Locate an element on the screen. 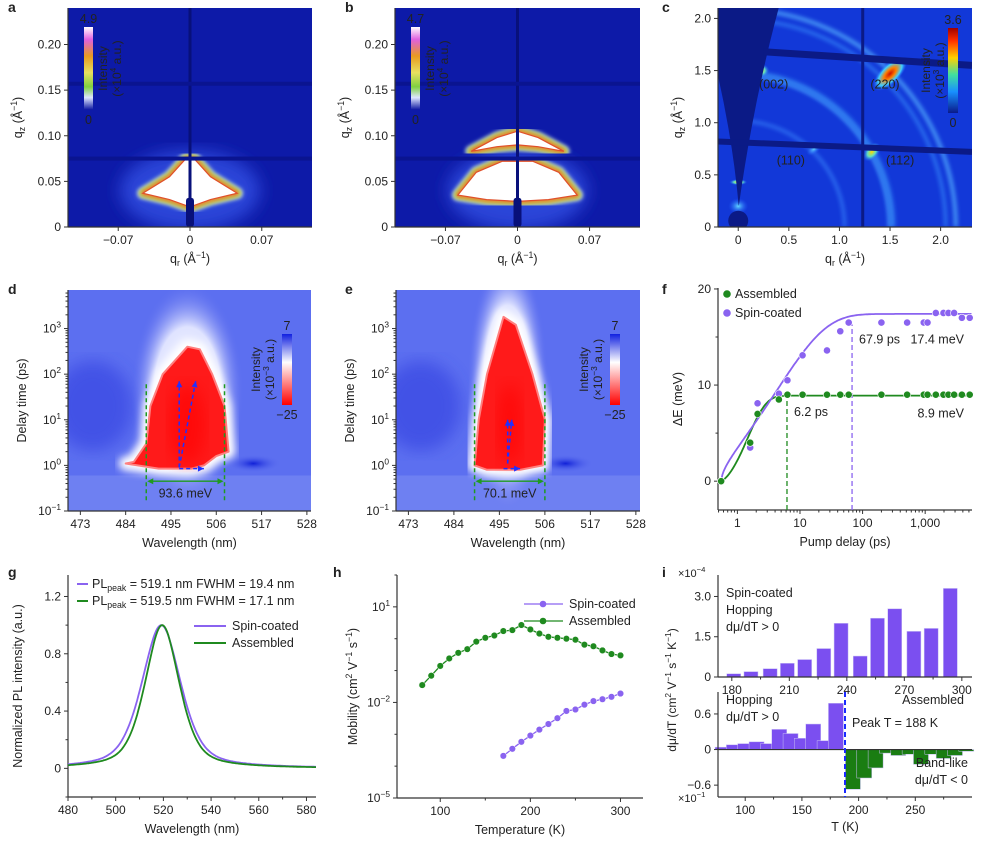 The image size is (987, 847). colorbar-title: Intensity is located at coordinates (256, 369).